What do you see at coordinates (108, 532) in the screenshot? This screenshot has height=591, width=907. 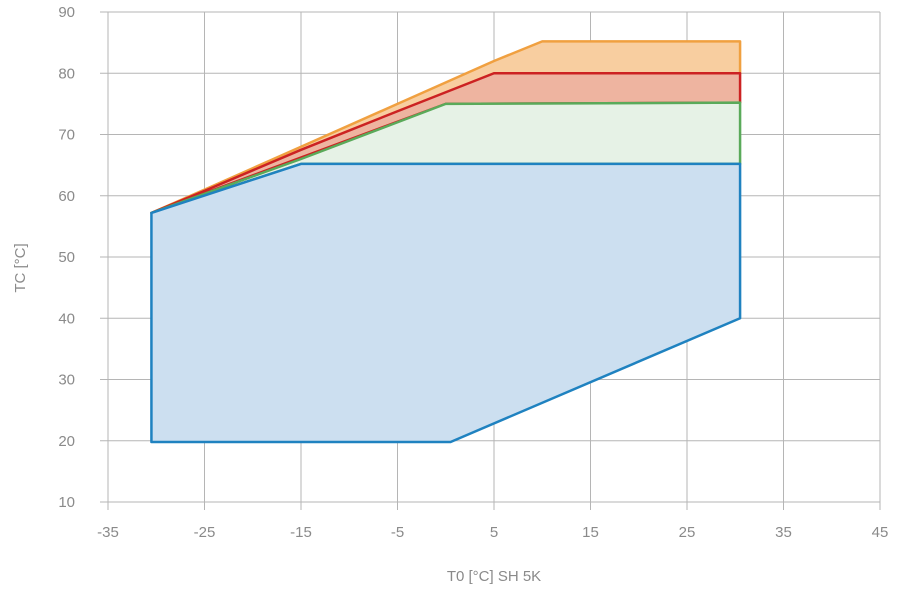 I see `x-tick-label: -35` at bounding box center [108, 532].